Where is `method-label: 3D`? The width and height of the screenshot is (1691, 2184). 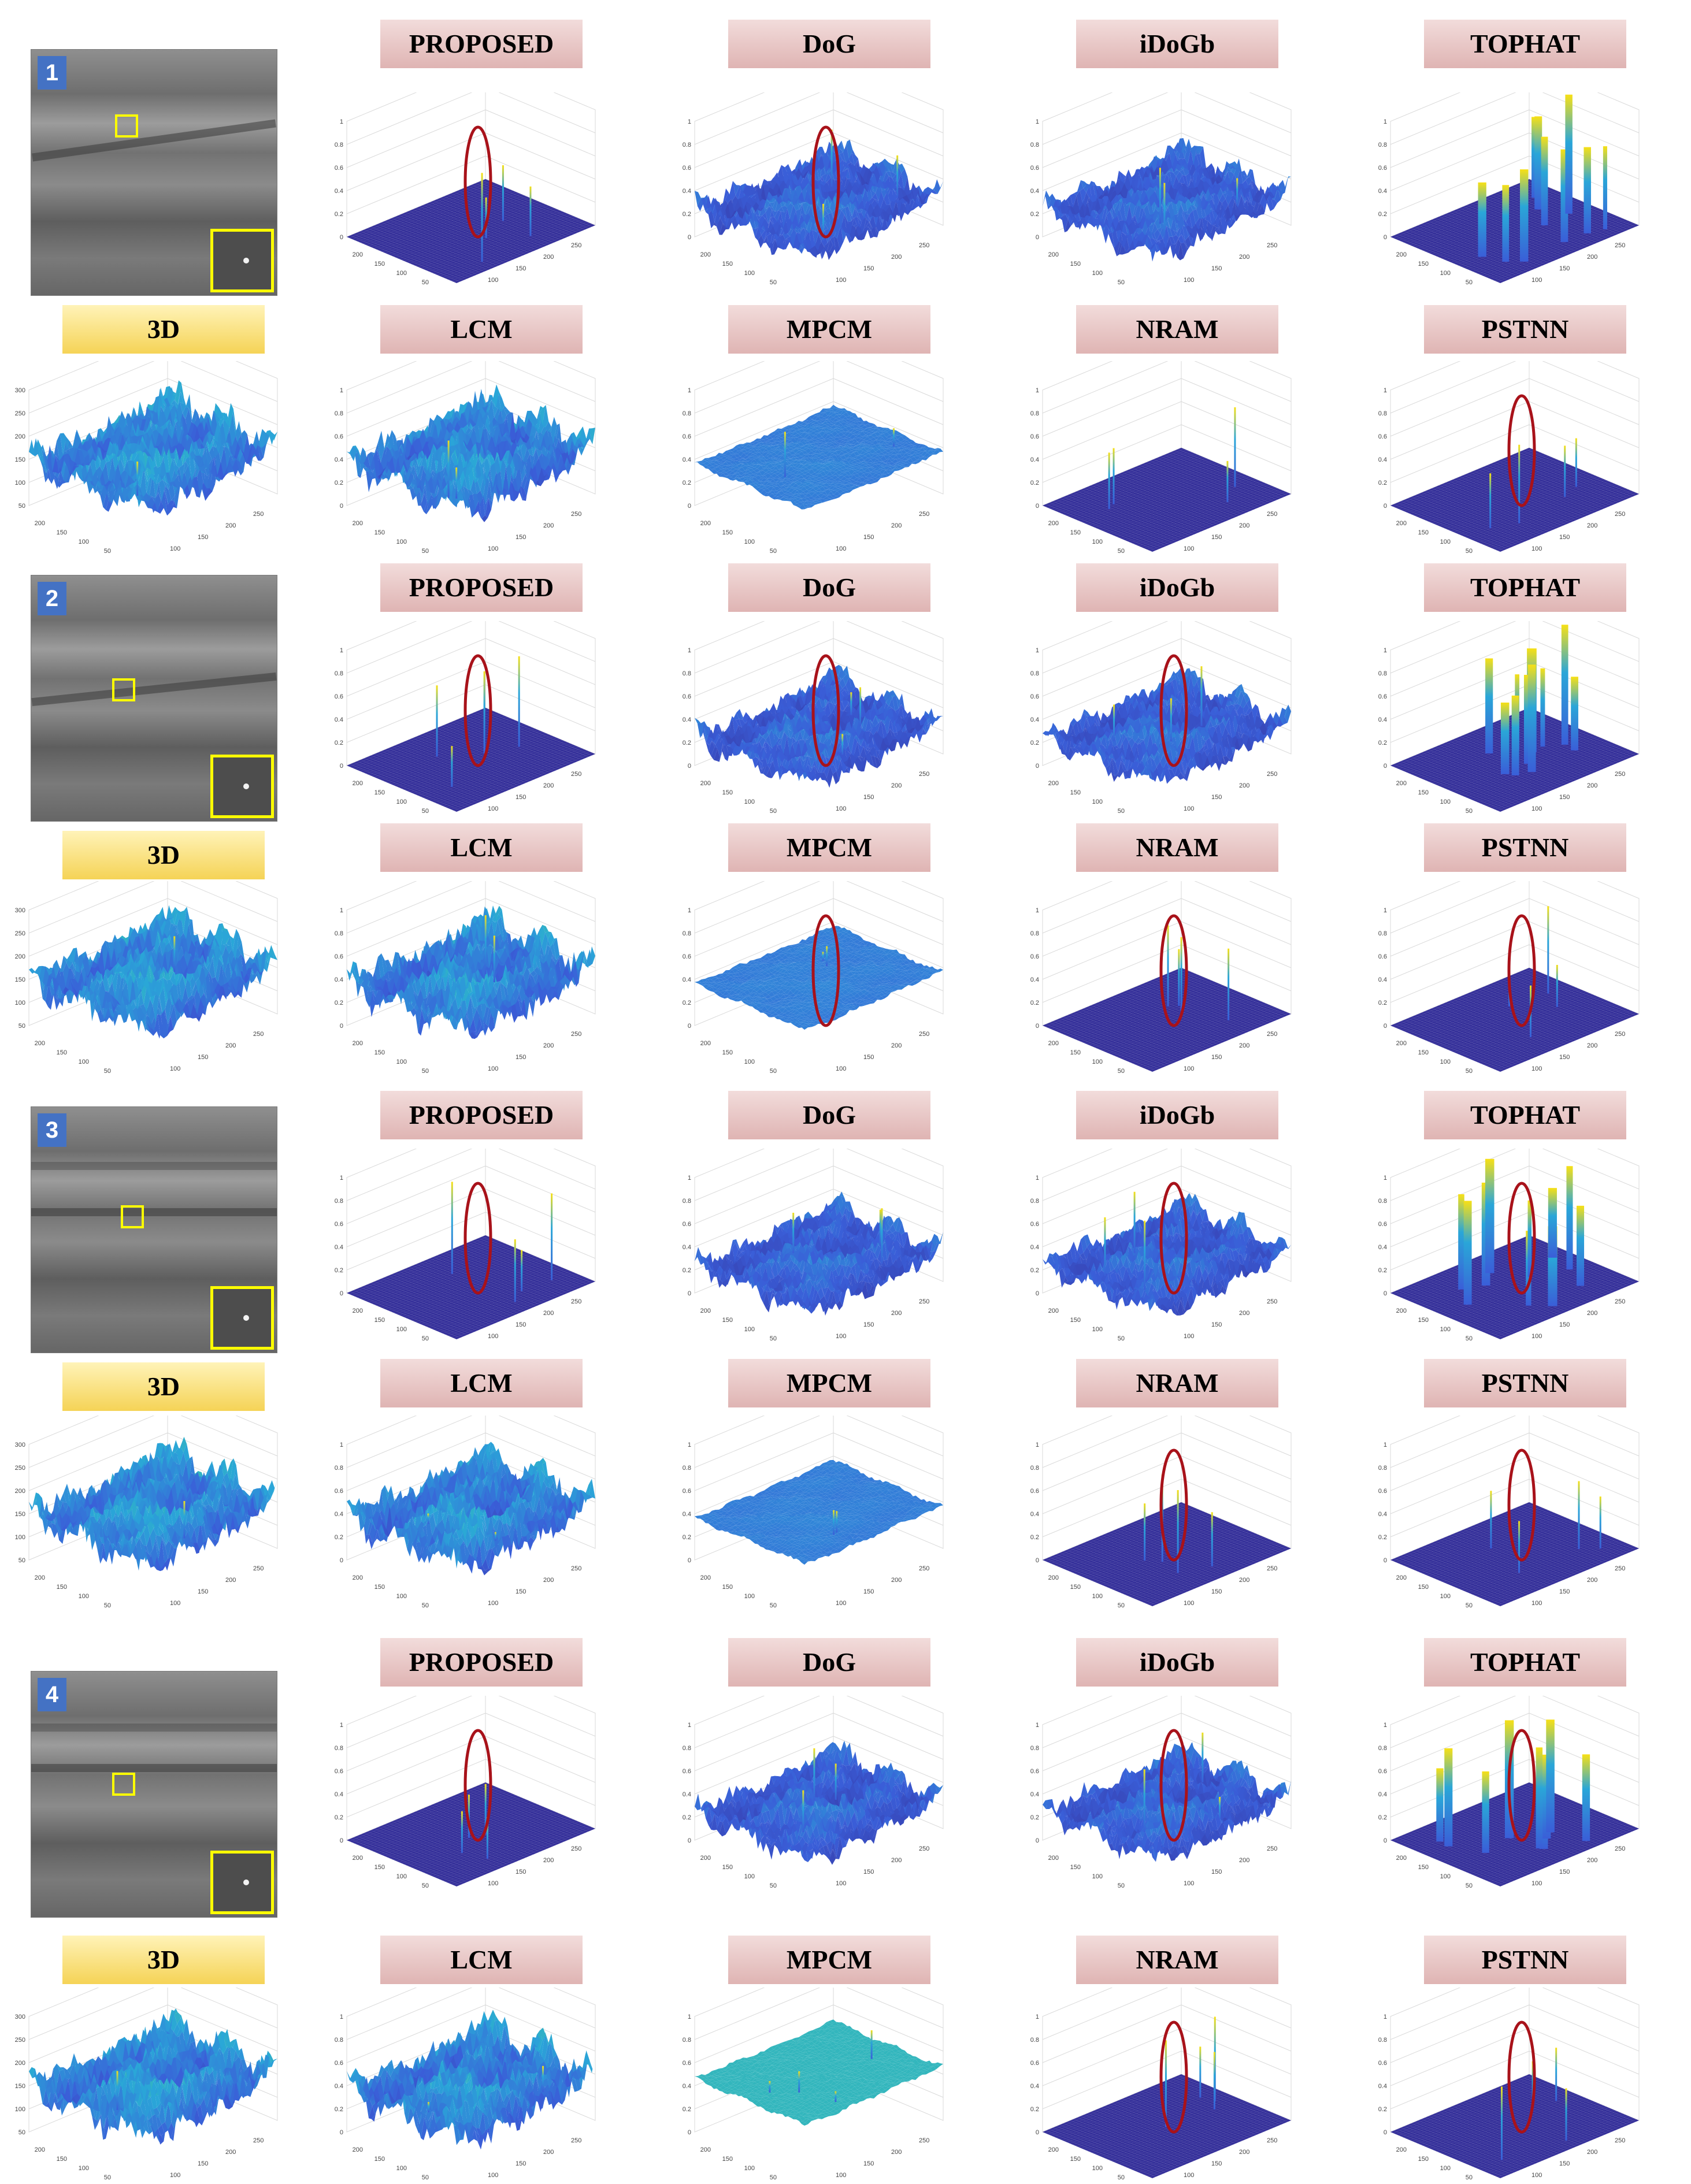 method-label: 3D is located at coordinates (163, 329).